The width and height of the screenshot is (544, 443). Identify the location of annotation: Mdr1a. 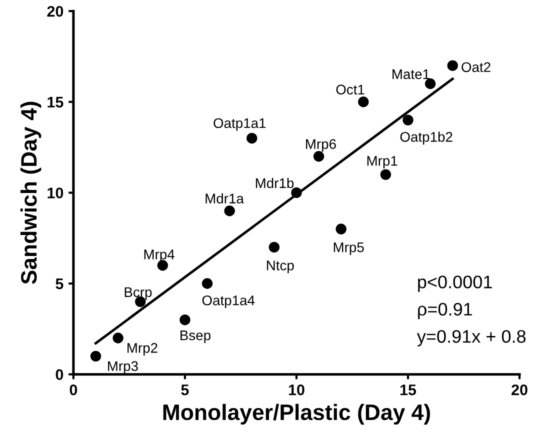
(225, 198).